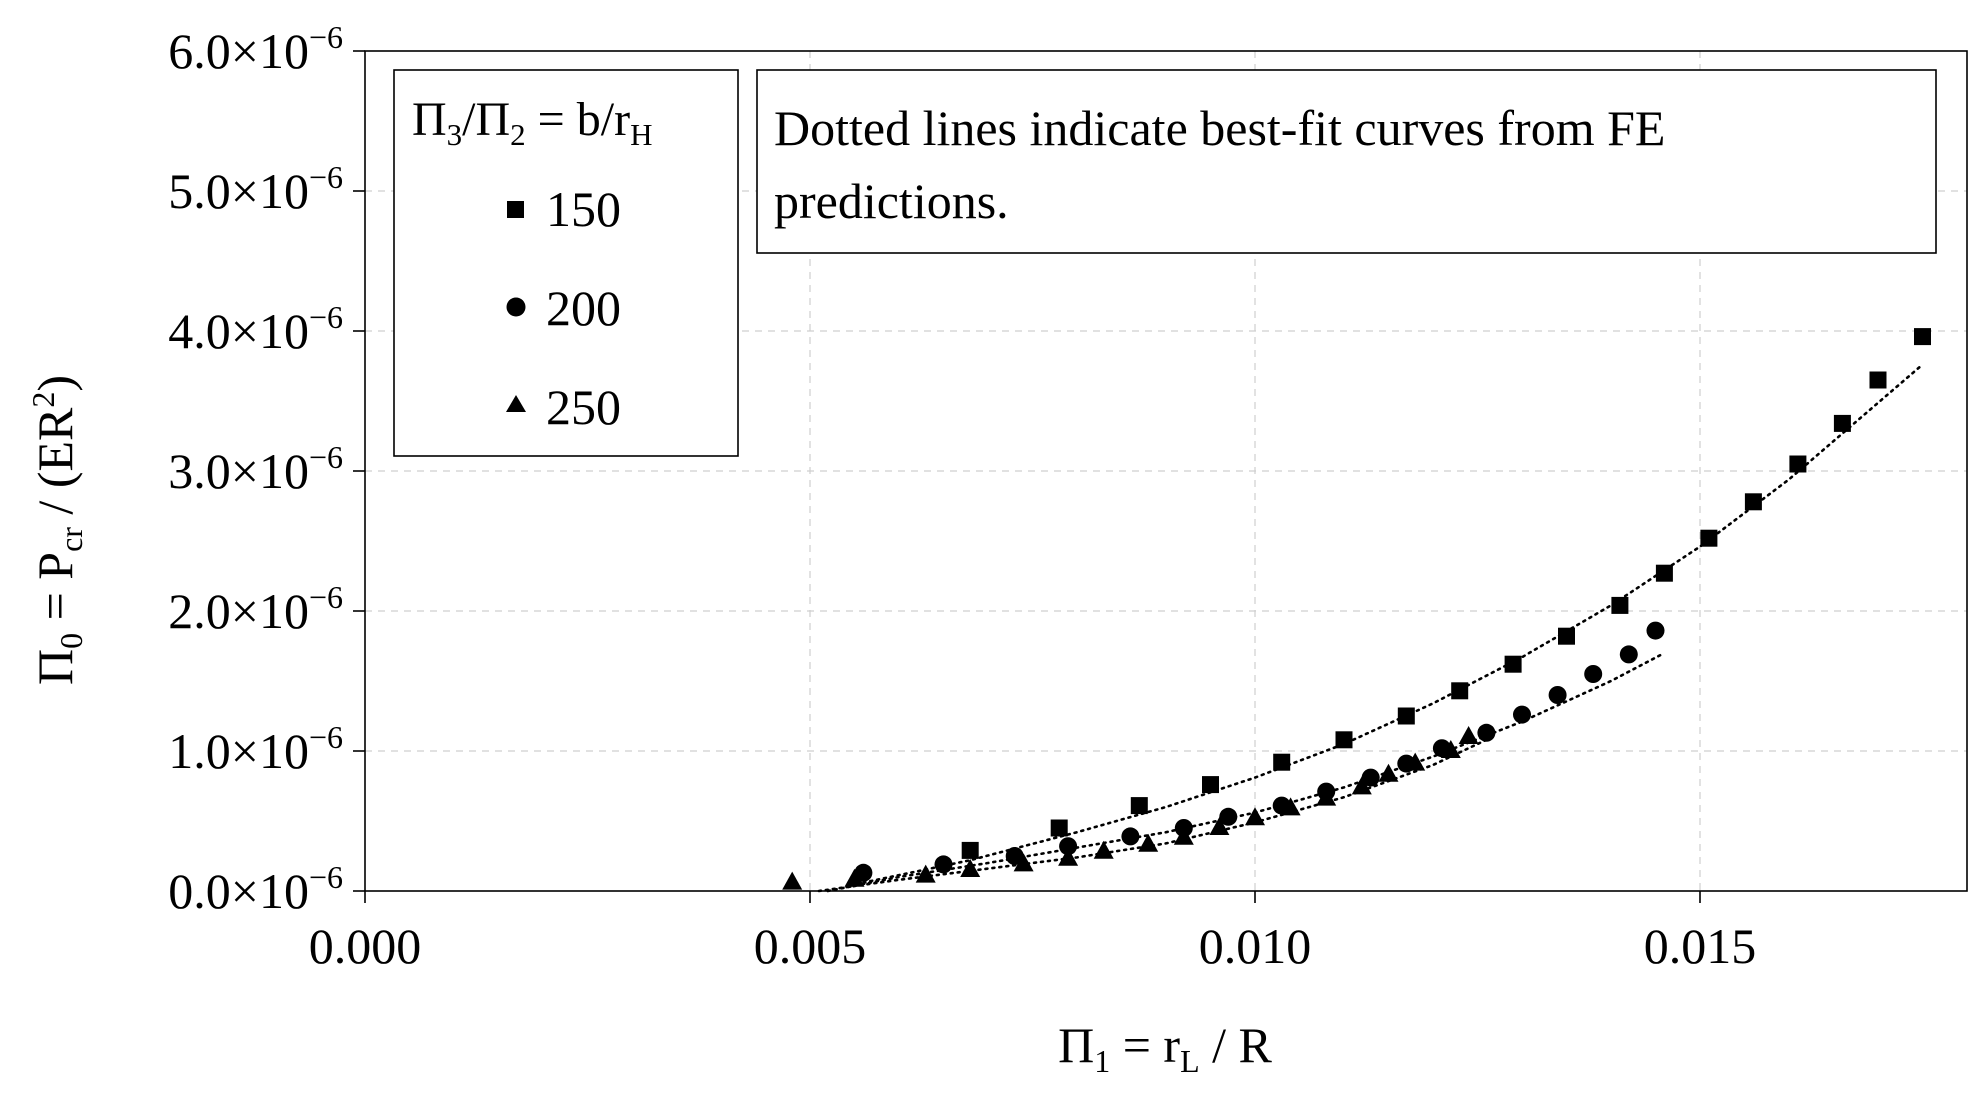 This screenshot has width=1986, height=1108. Describe the element at coordinates (1145, 1045) in the screenshot. I see `x-axis-label-mid: = r` at that location.